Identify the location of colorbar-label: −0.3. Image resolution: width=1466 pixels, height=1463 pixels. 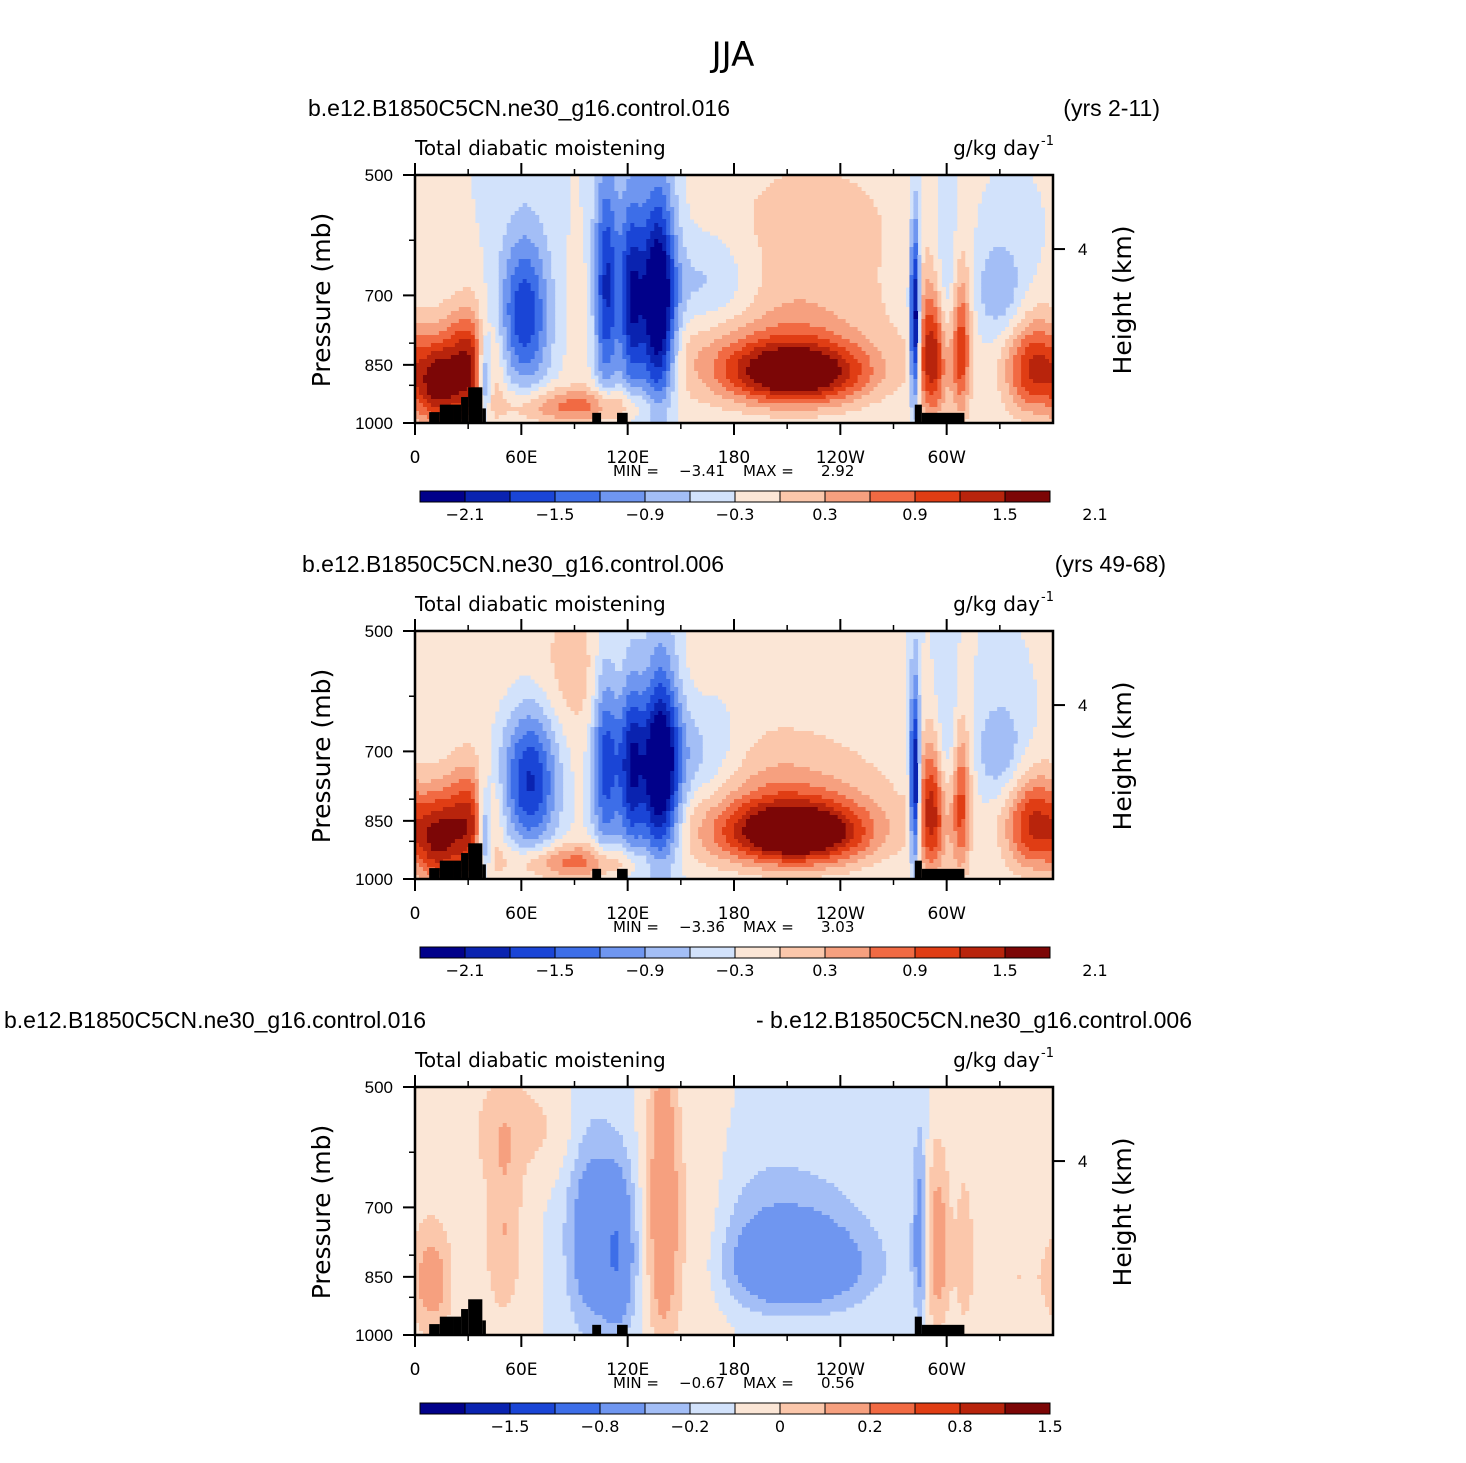
(735, 970).